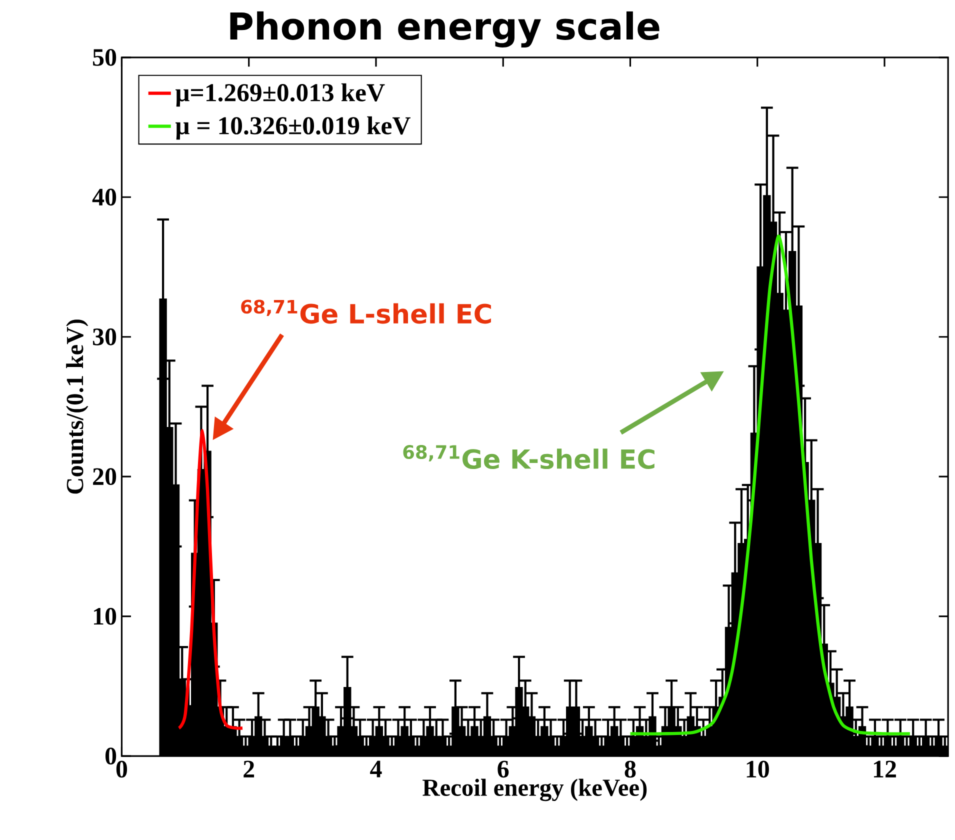 The image size is (955, 840). I want to click on y-tick-label: 40, so click(104, 197).